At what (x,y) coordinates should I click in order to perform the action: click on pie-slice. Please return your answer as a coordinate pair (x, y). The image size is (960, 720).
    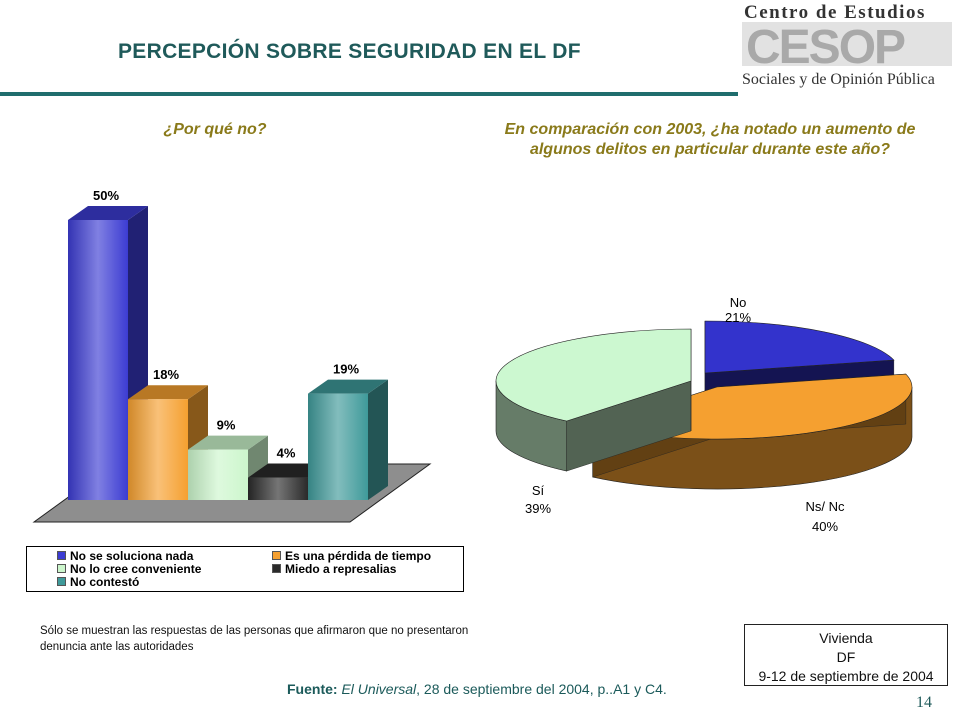
    Looking at the image, I should click on (593, 400).